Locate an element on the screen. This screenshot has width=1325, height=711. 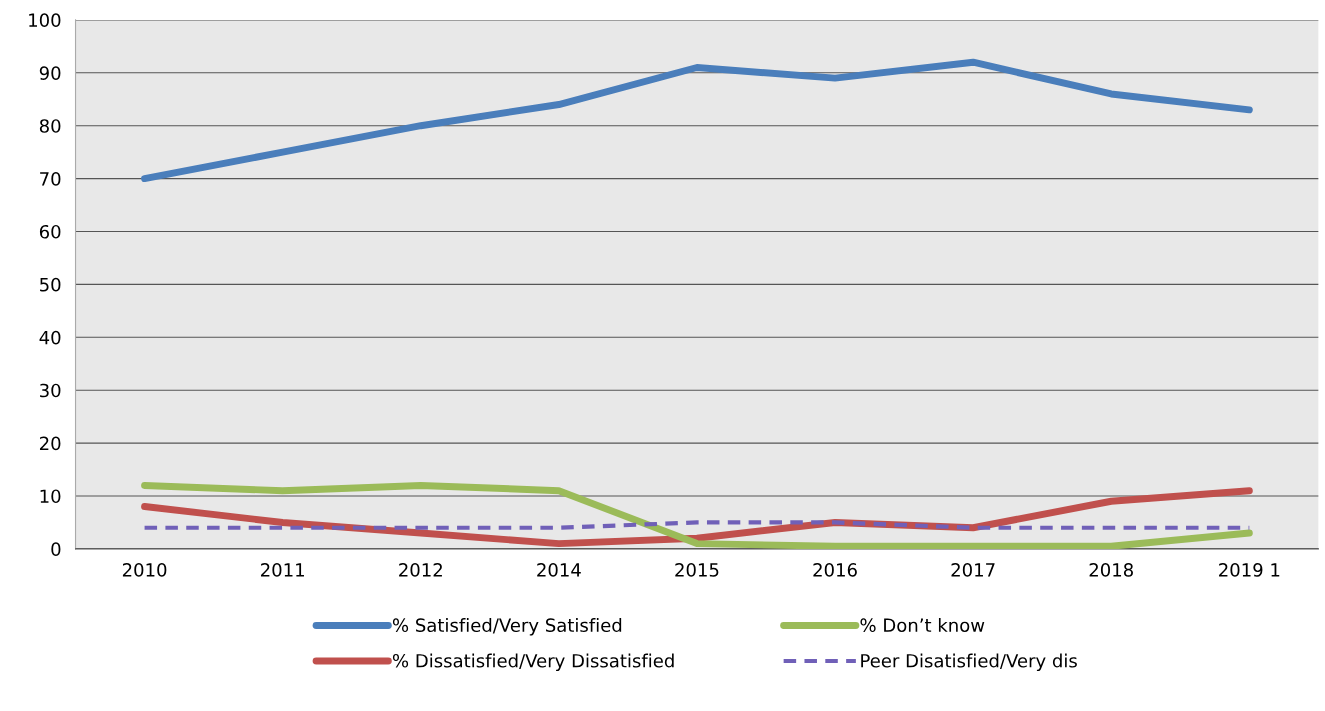
y-tick-label: 80 is located at coordinates (50, 126).